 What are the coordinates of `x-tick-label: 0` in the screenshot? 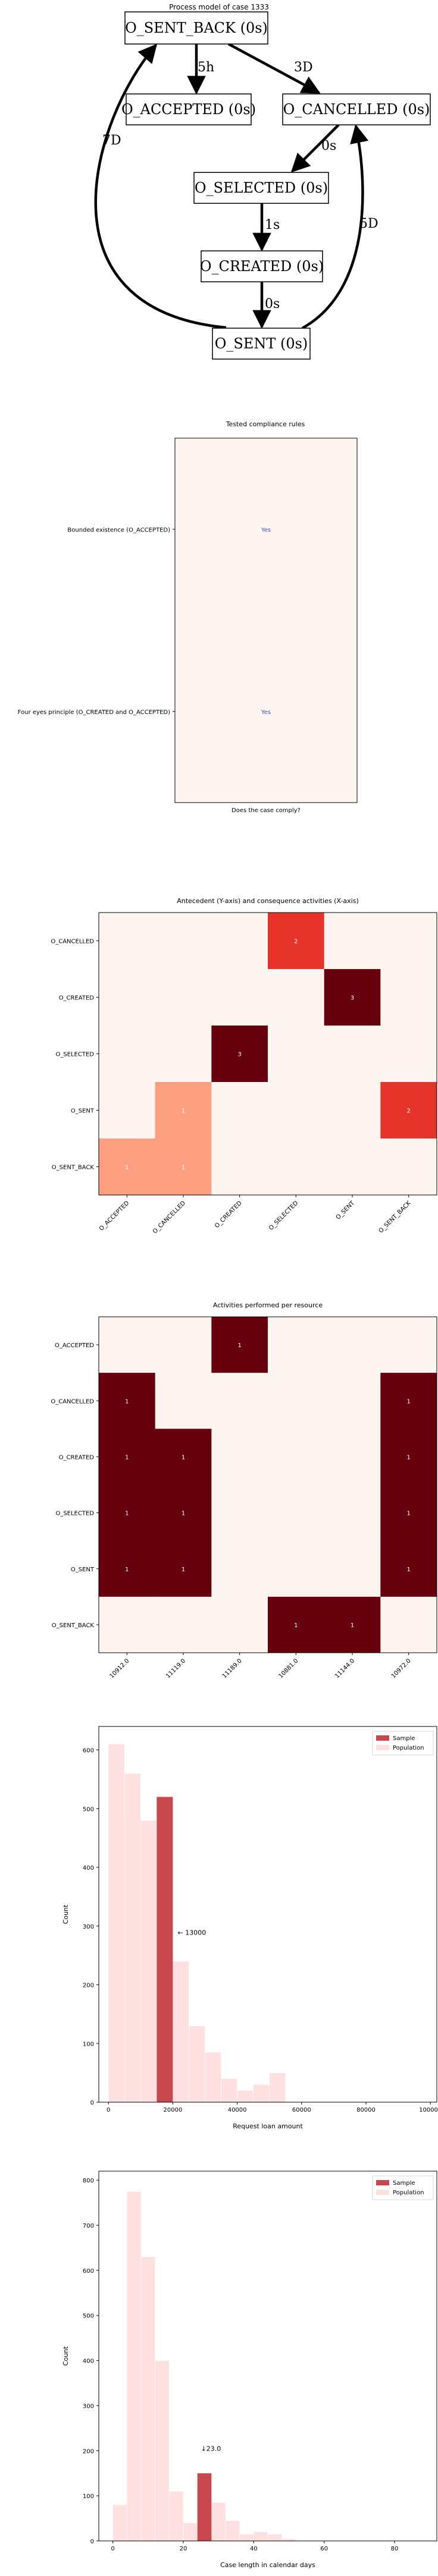 It's located at (108, 2110).